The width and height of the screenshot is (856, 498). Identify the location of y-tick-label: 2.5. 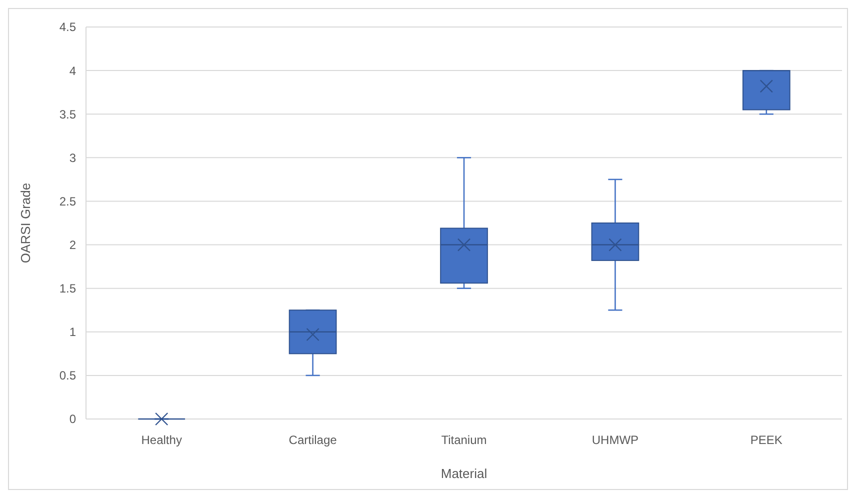
(67, 201).